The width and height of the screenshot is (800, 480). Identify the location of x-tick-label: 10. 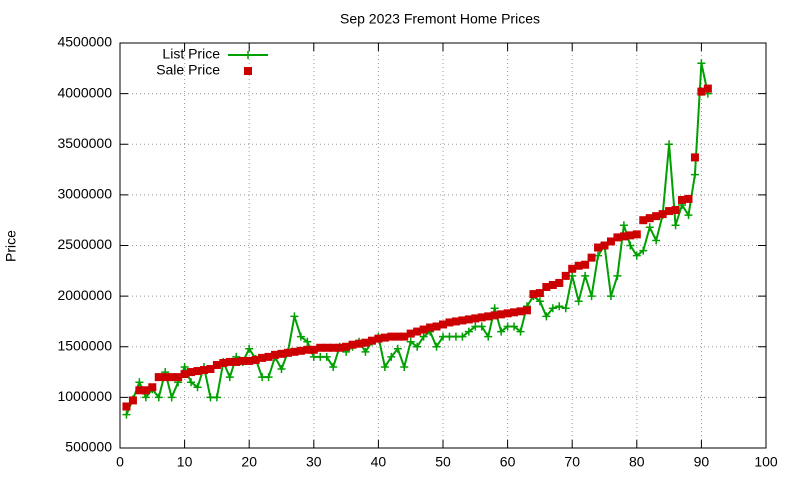
(185, 462).